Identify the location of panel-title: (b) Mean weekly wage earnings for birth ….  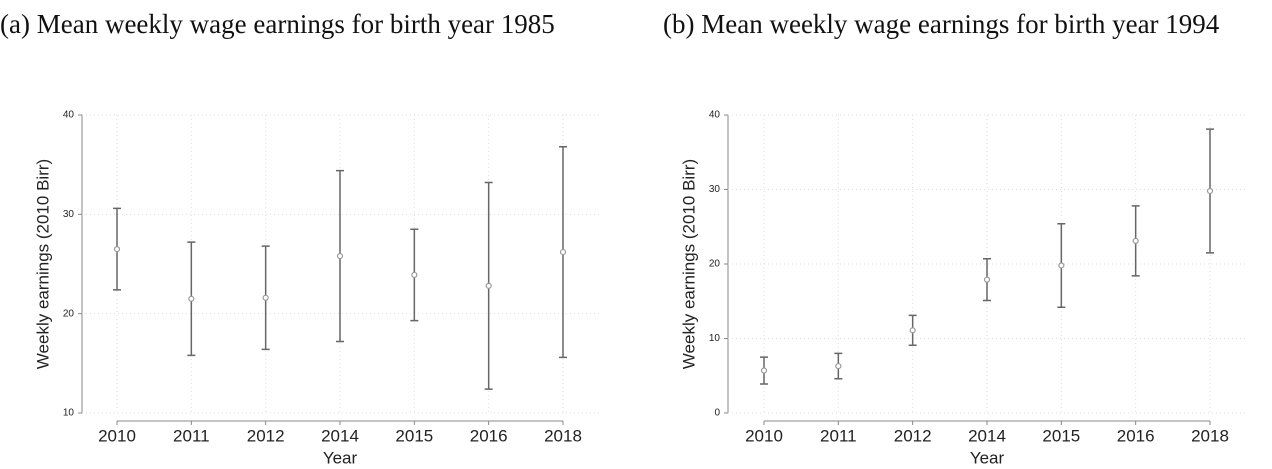
(941, 24).